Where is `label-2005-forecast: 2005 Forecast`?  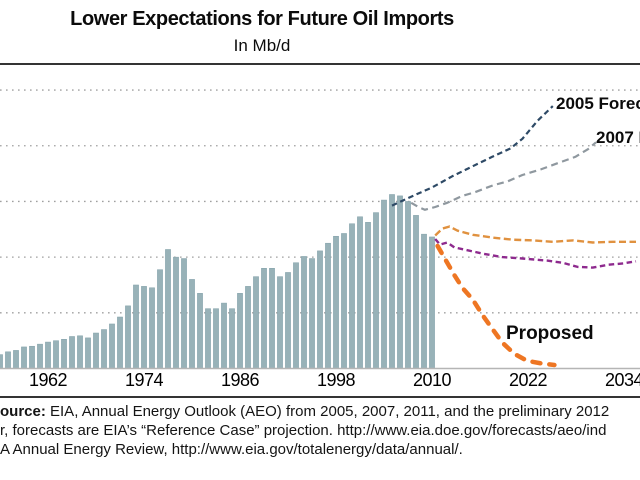 label-2005-forecast: 2005 Forecast is located at coordinates (598, 103).